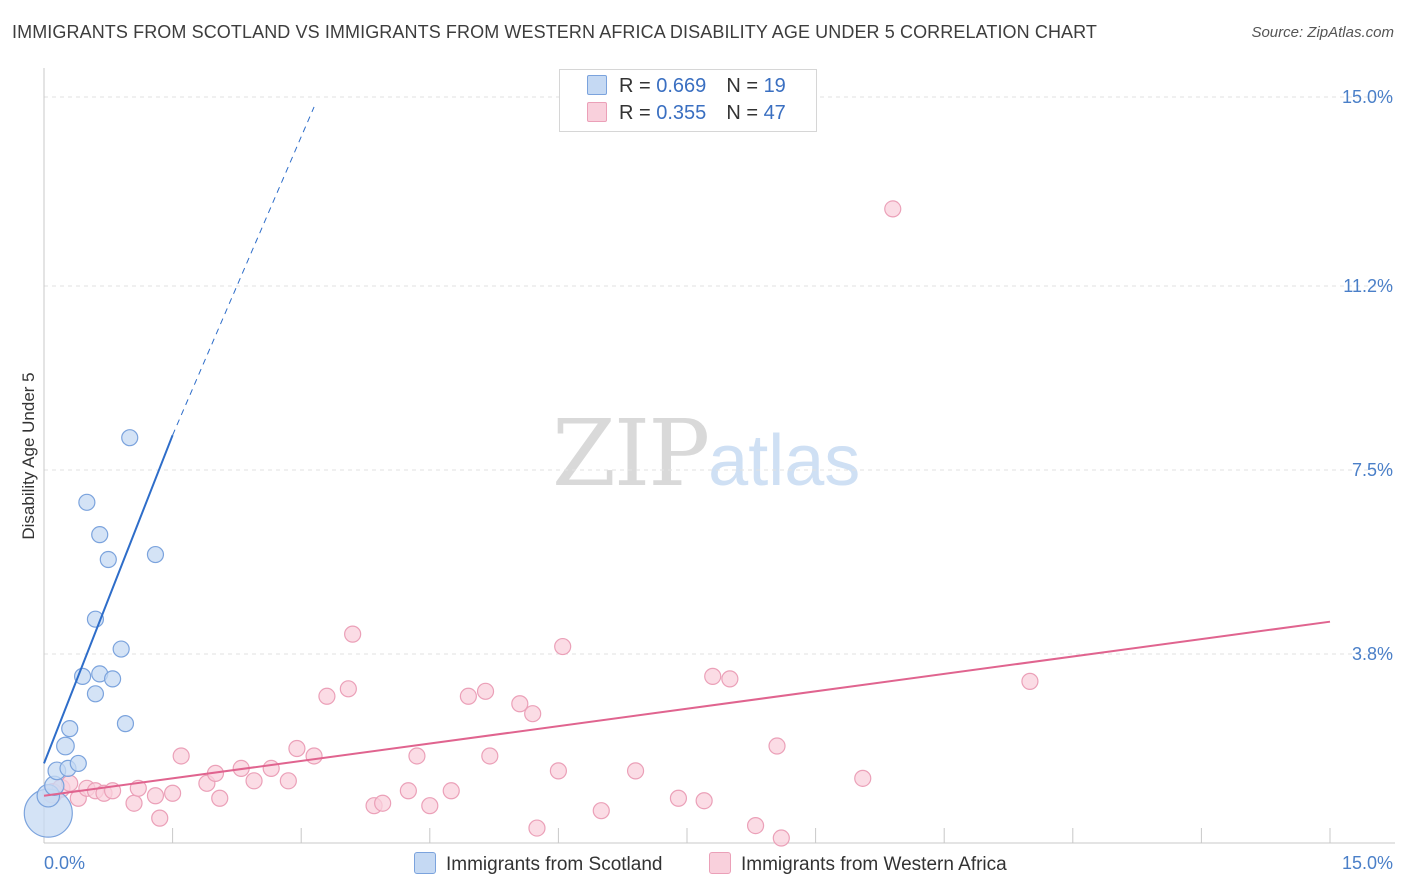 This screenshot has height=892, width=1406. I want to click on bottom-legend-western-africa: Immigrants from Western Africa, so click(858, 864).